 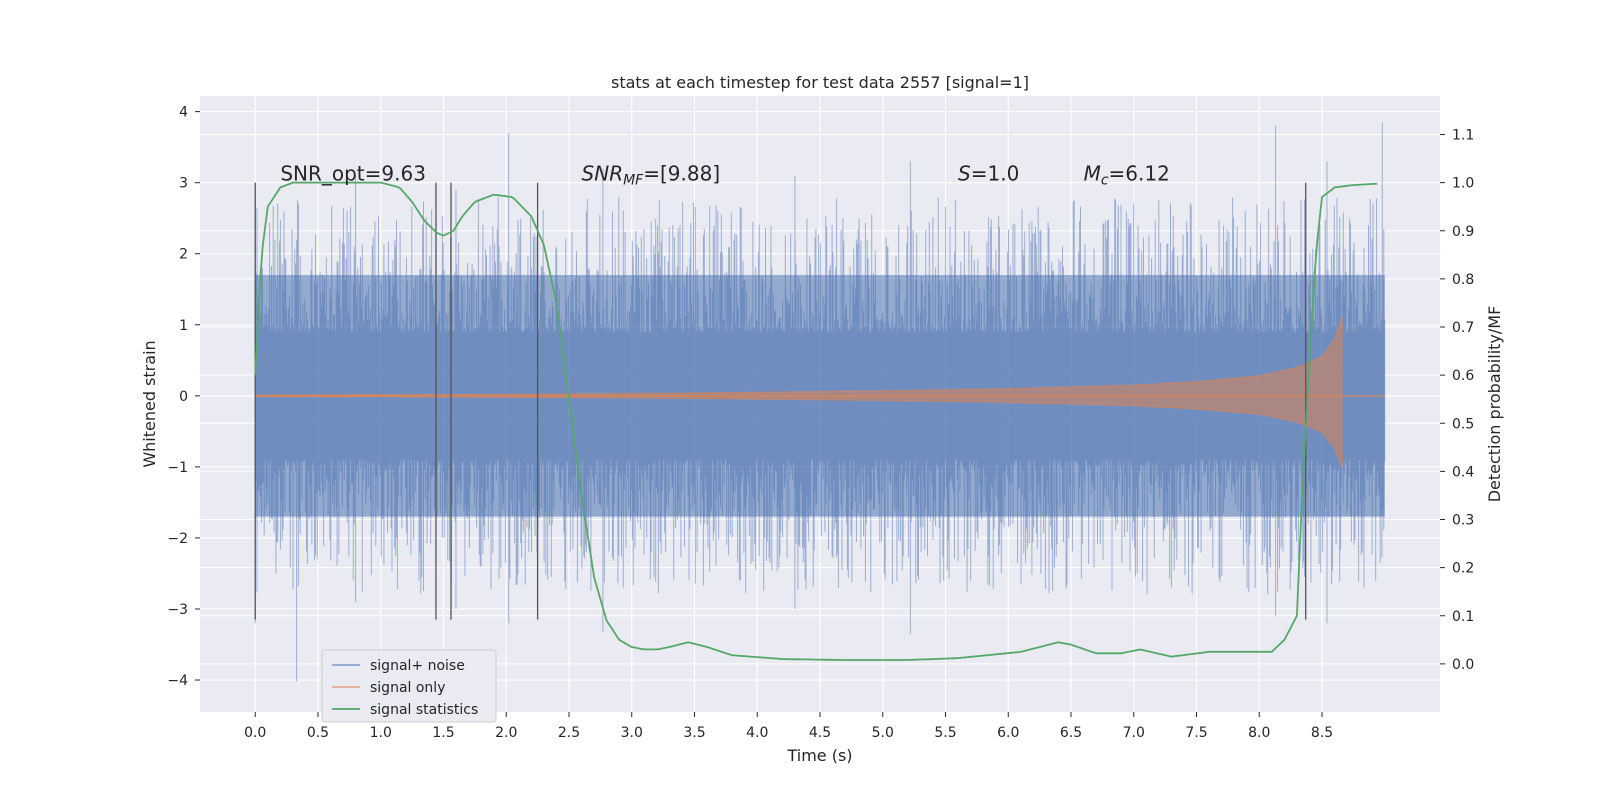 I want to click on right-y-tick-label: 0.8, so click(x=1463, y=280).